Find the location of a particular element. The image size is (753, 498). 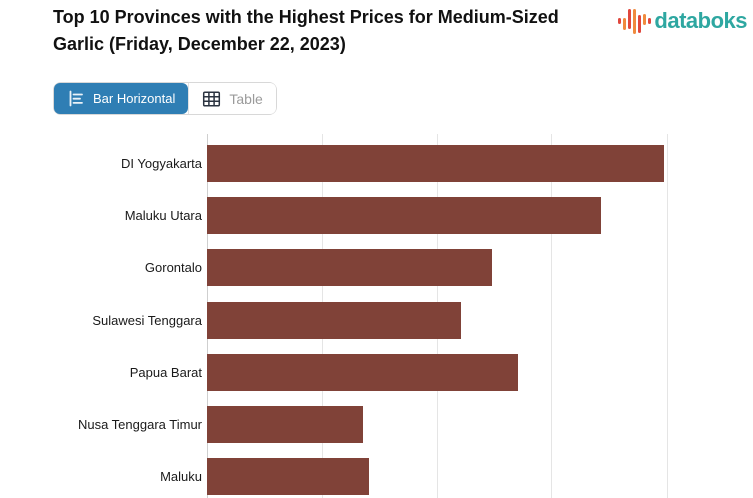

view-toggle-toolbar: Bar Horizontal Table is located at coordinates (403, 98).